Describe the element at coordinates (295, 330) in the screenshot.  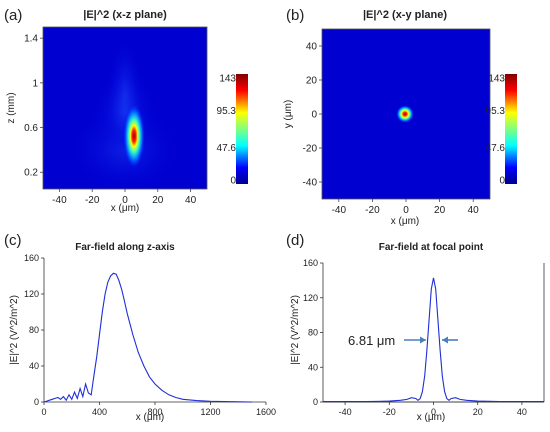
I see `ylabel-d: |E|^2 (V^2/m^2)` at that location.